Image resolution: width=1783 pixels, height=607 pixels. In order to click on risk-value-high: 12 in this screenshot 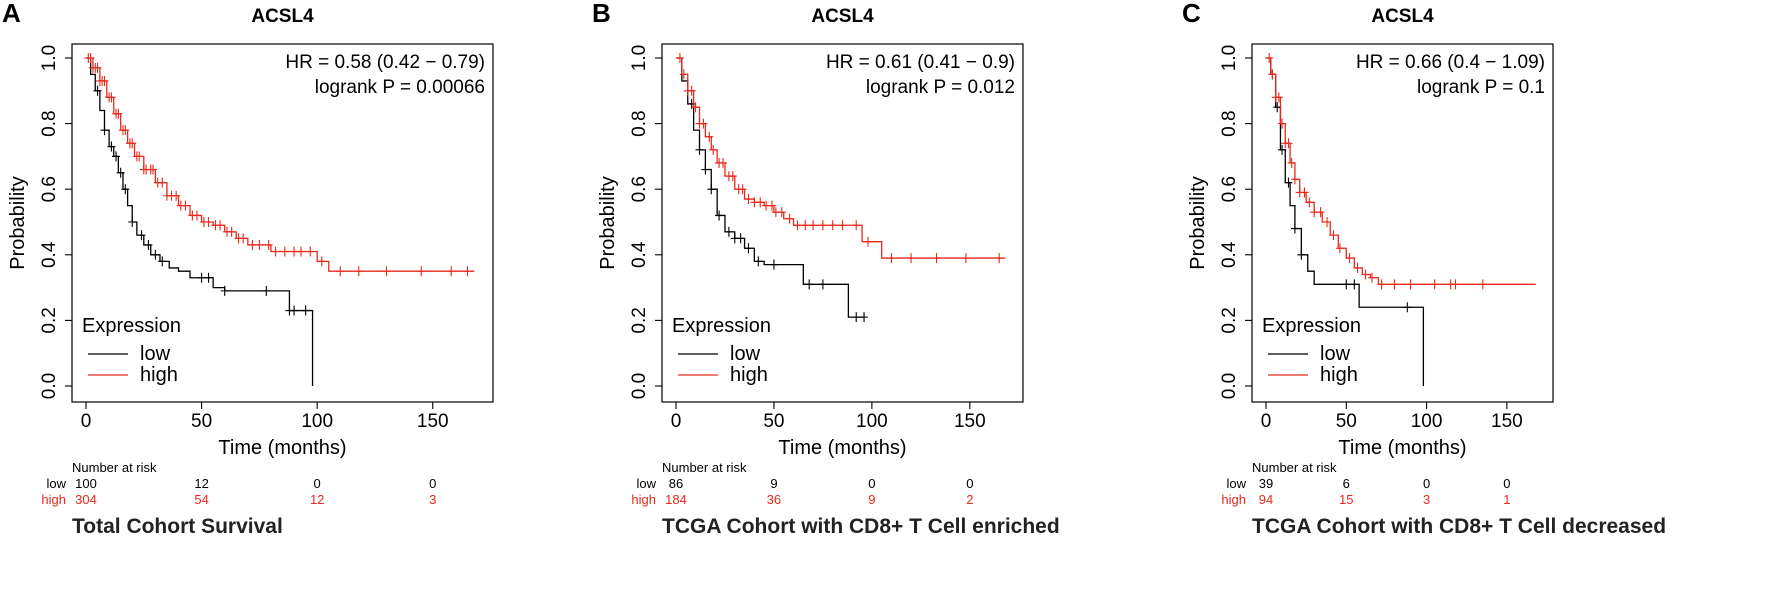, I will do `click(317, 499)`.